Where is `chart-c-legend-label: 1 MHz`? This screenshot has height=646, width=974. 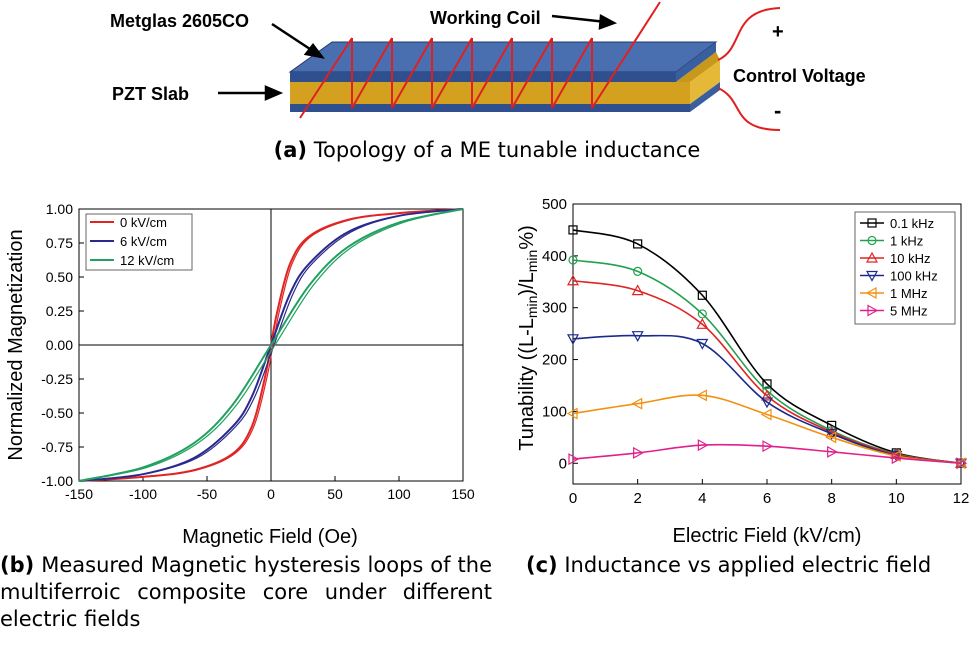 chart-c-legend-label: 1 MHz is located at coordinates (909, 293).